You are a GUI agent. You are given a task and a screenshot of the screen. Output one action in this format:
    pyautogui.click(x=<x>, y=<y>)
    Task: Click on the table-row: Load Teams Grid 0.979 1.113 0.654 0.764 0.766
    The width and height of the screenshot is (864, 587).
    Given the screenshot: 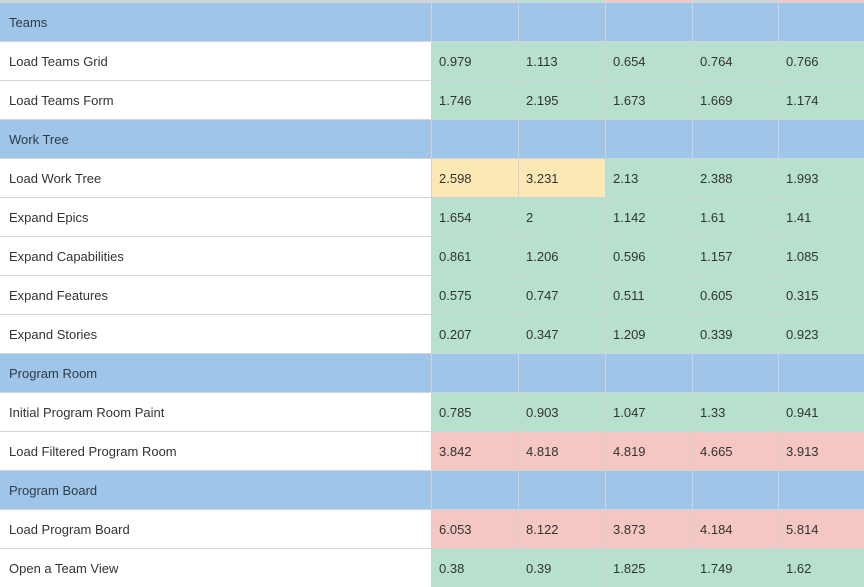 What is the action you would take?
    pyautogui.click(x=432, y=61)
    